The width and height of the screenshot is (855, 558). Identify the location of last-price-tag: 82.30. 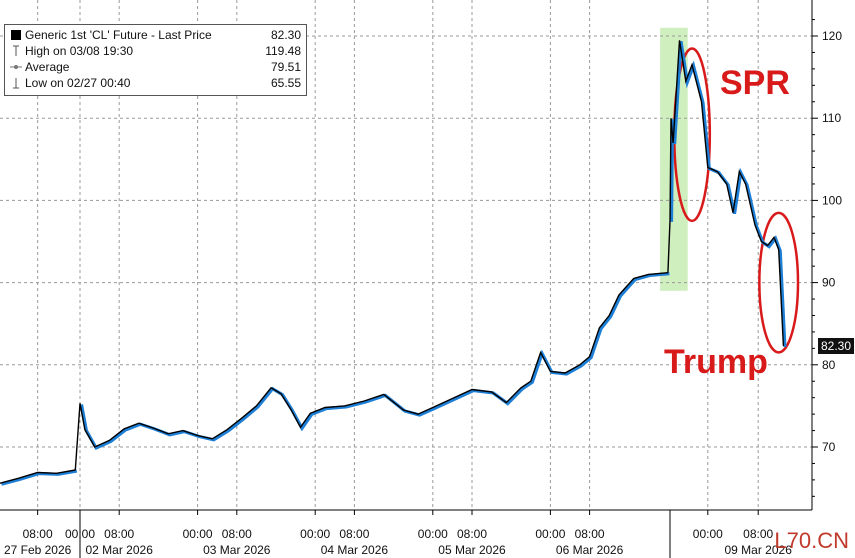
(836, 346).